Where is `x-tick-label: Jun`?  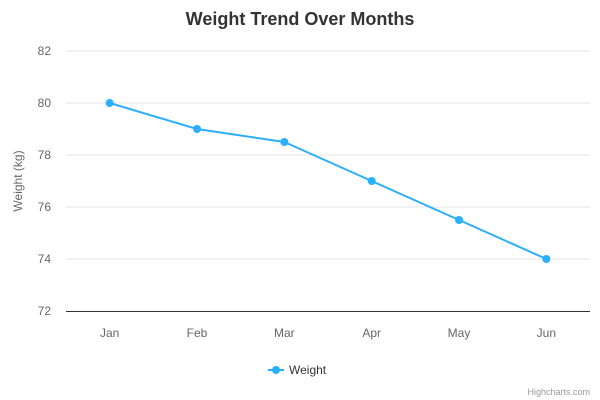
x-tick-label: Jun is located at coordinates (546, 333).